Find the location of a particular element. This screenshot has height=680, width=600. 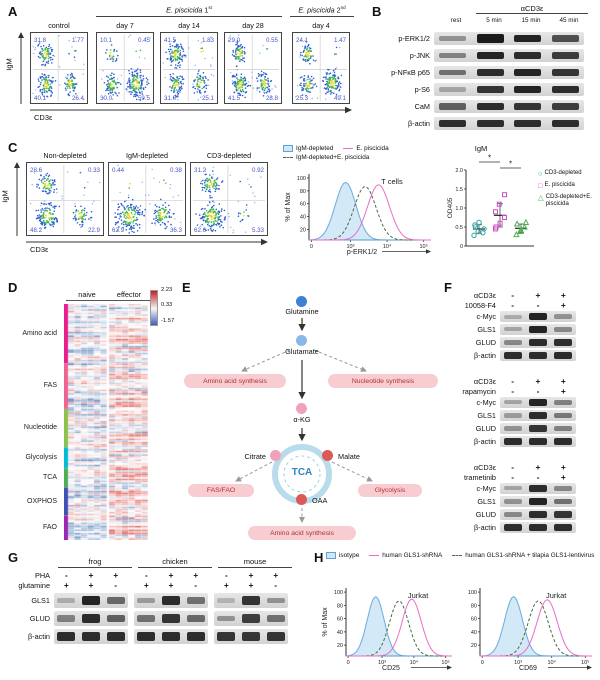

panel-label-c: C is located at coordinates (13, 147).